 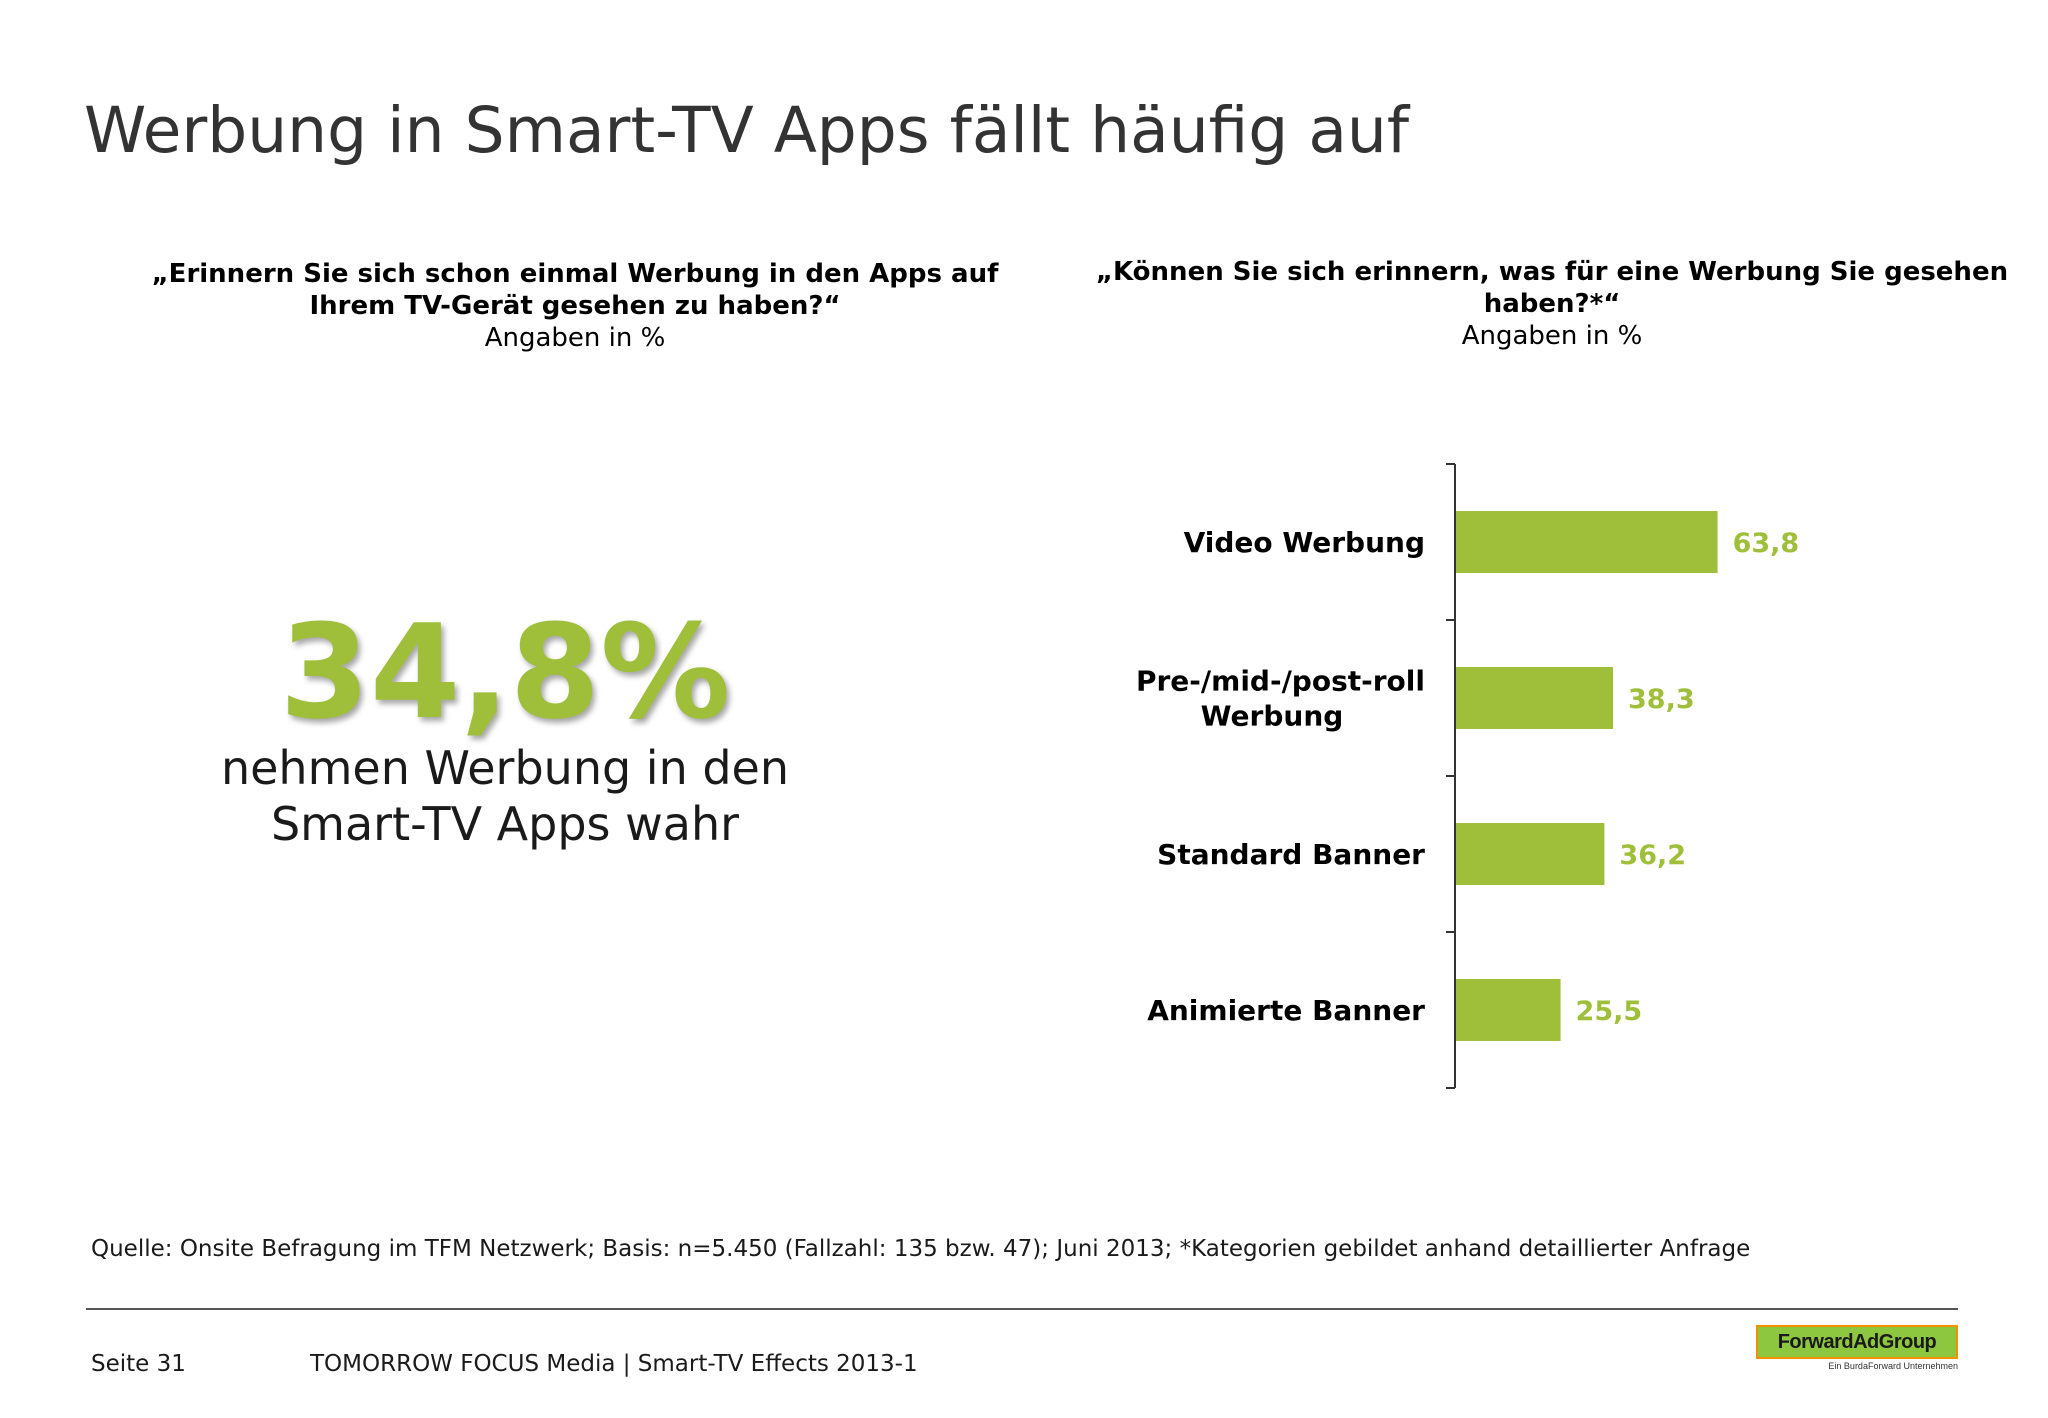 What do you see at coordinates (505, 796) in the screenshot?
I see `key-figure-caption: nehmen Werbung in den Smart-TV Apps wahr` at bounding box center [505, 796].